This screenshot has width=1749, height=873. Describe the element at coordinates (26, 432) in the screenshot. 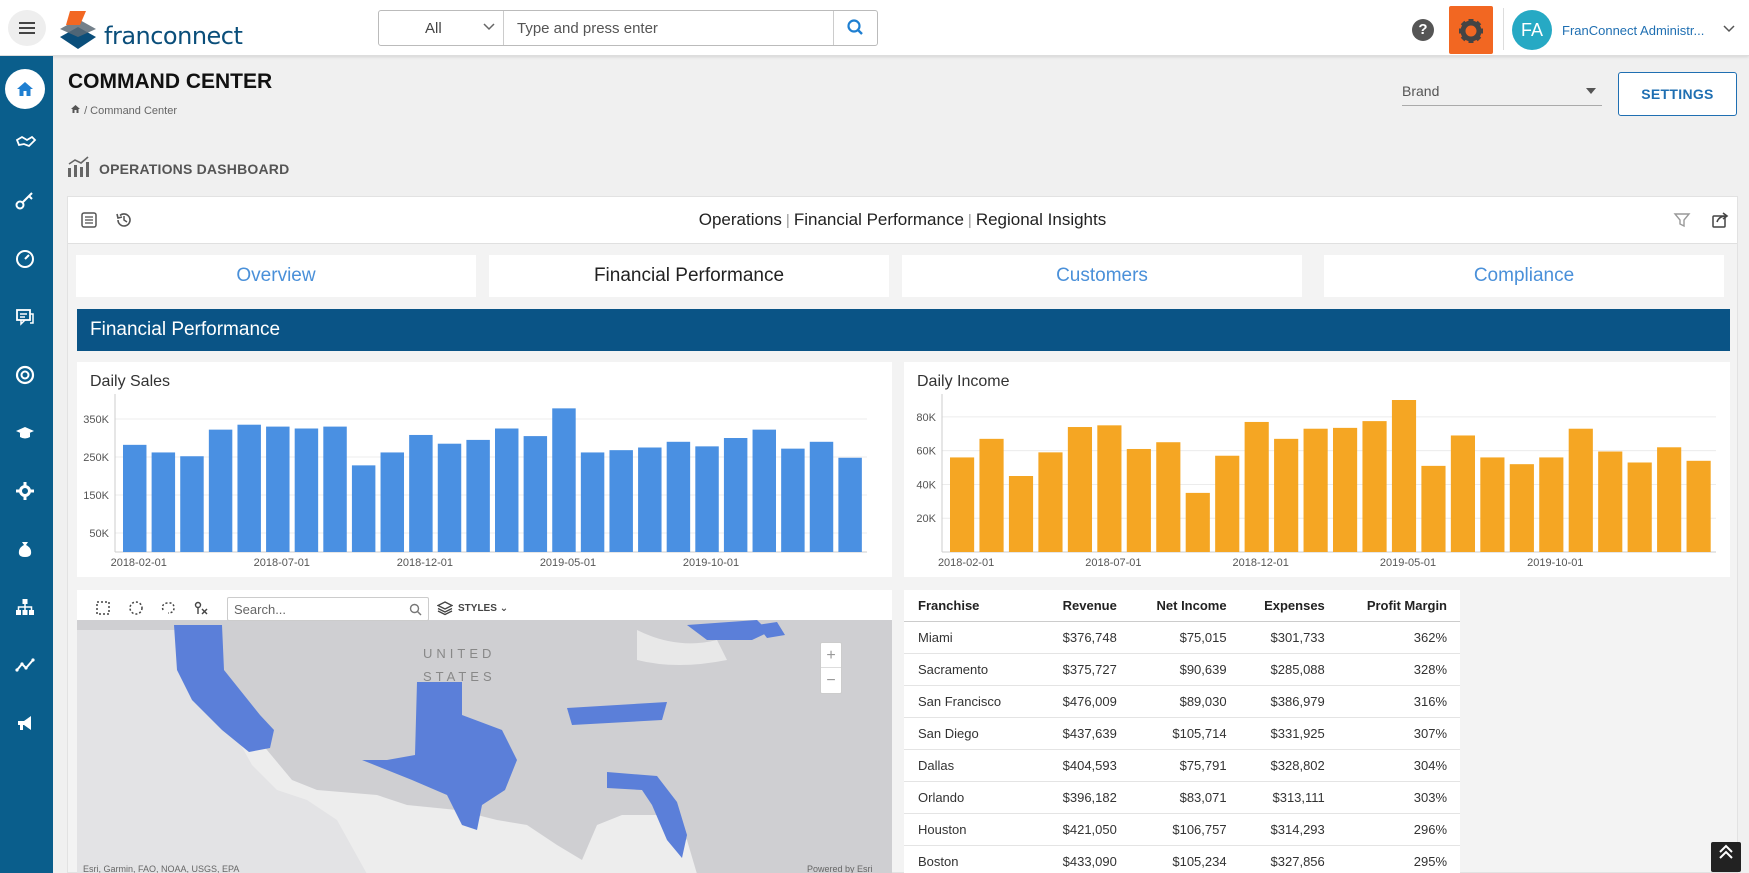

I see `sidebar-item-training` at that location.